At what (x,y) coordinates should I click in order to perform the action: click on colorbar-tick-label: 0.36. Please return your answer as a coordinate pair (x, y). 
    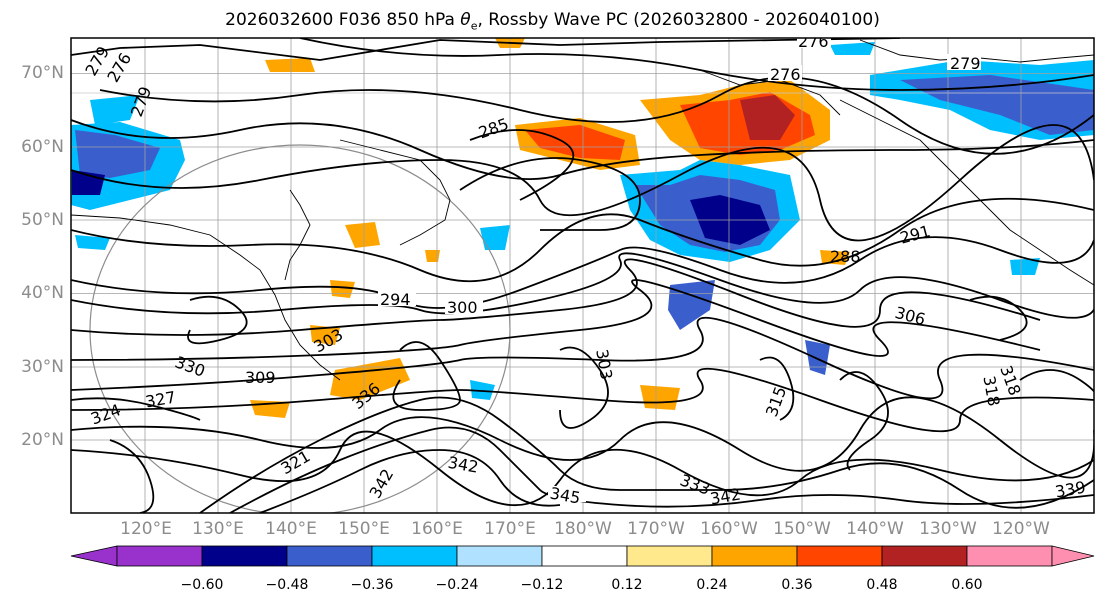
    Looking at the image, I should click on (797, 585).